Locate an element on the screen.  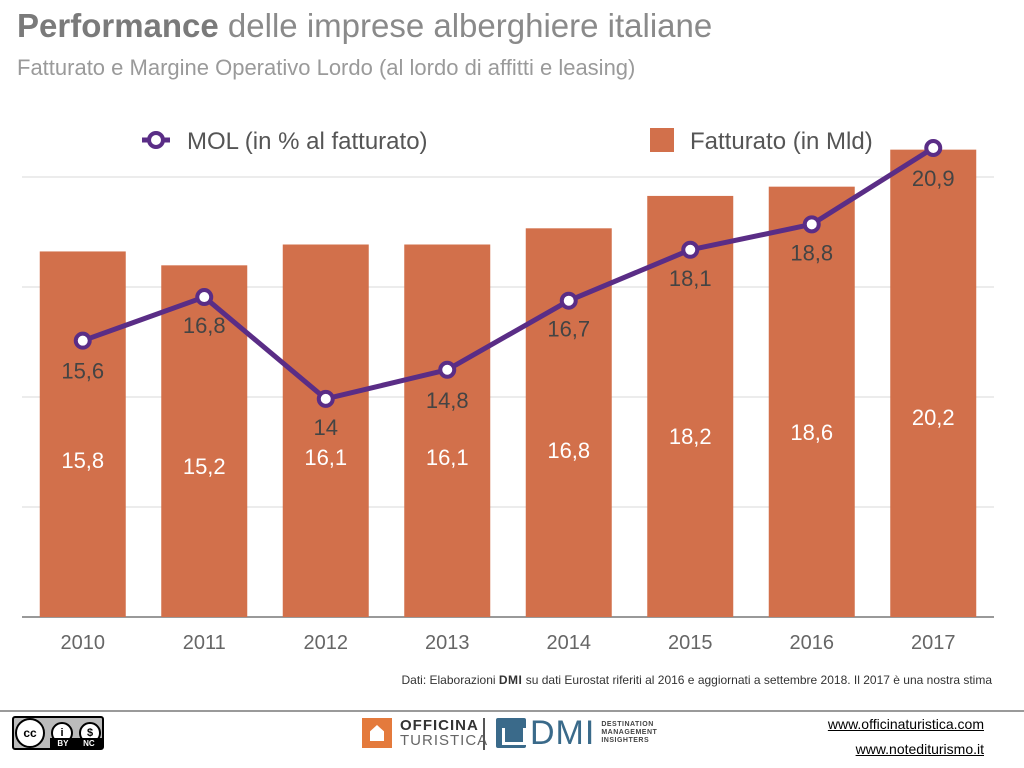
source-brand: DMI is located at coordinates (510, 680).